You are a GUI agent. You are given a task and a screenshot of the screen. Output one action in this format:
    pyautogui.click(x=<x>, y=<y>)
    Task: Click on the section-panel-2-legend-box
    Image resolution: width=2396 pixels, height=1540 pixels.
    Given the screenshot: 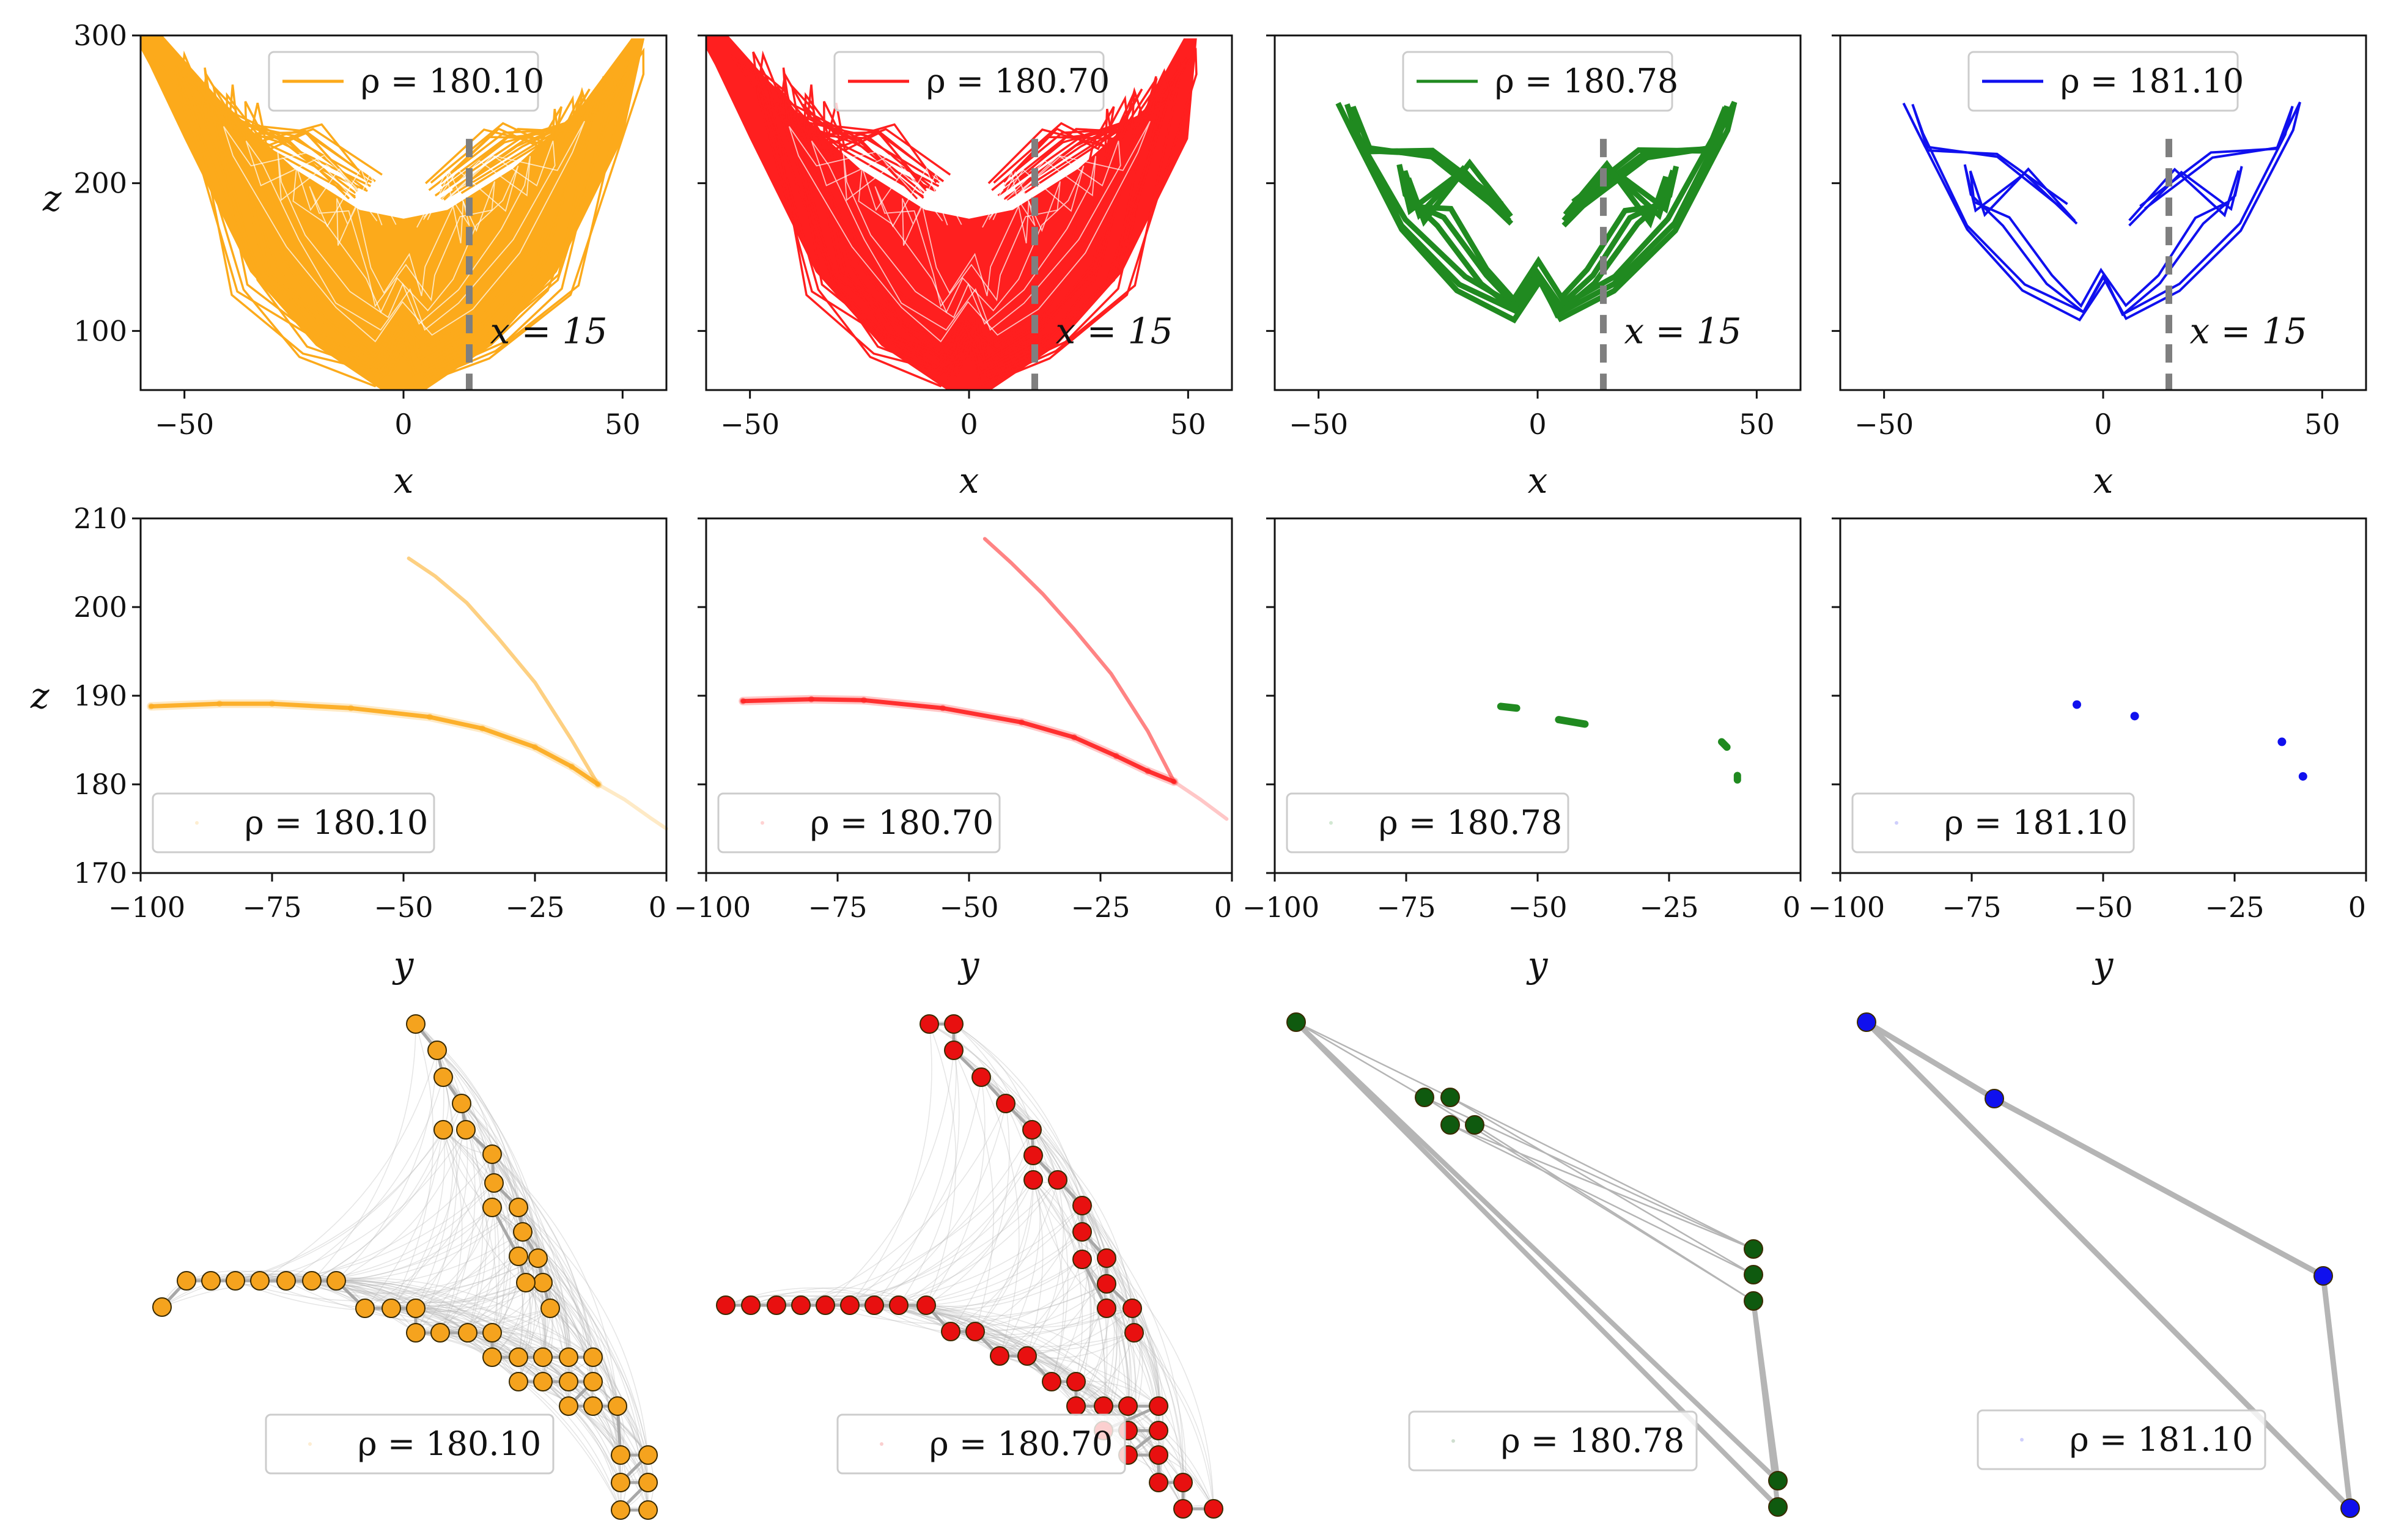 What is the action you would take?
    pyautogui.click(x=859, y=822)
    